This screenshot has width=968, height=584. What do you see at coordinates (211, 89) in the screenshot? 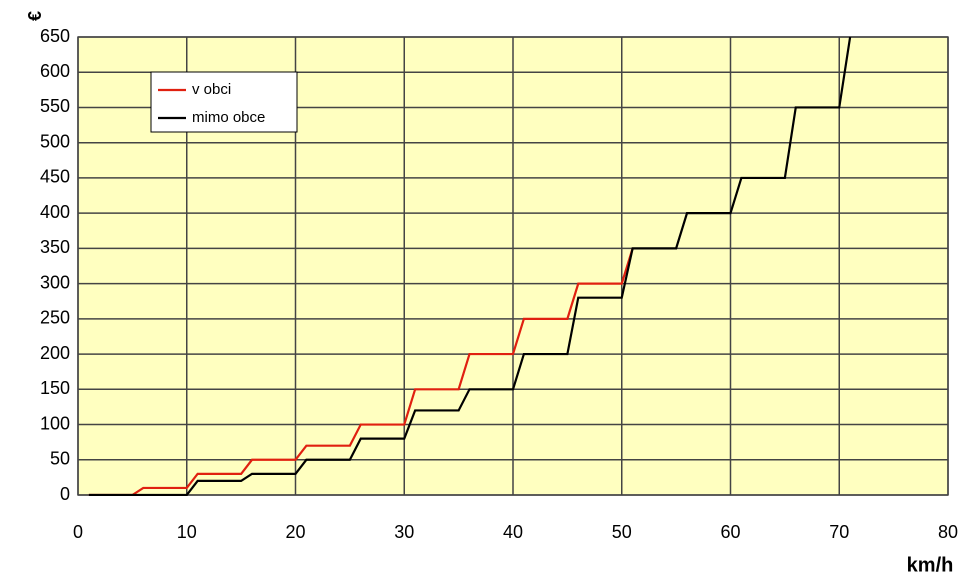
I see `legend-label: v obci` at bounding box center [211, 89].